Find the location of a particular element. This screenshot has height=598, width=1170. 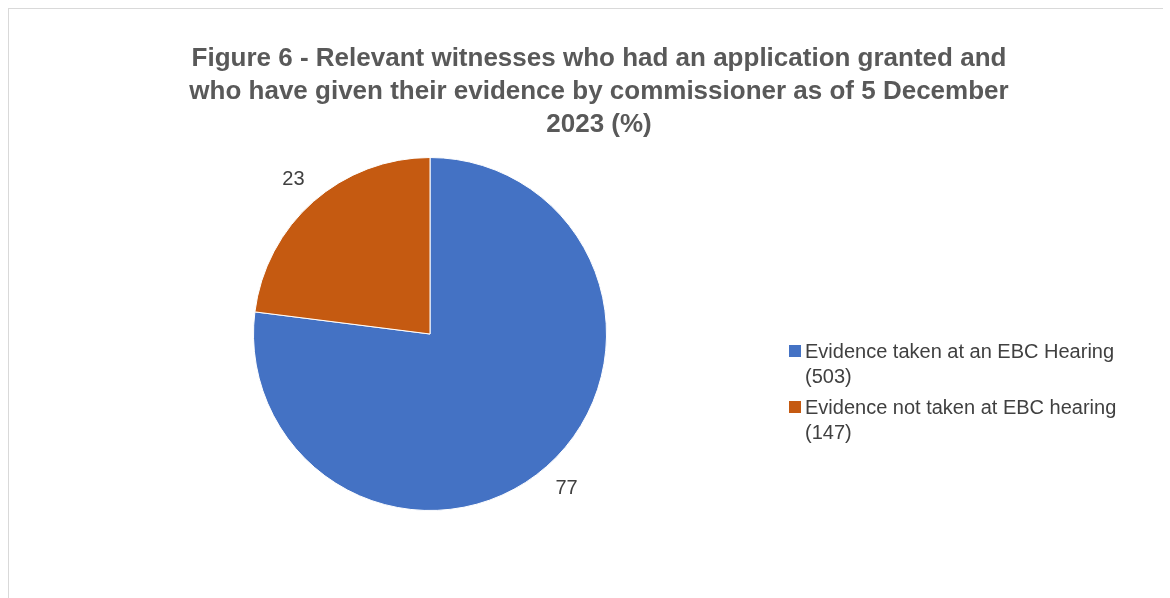

chart-title: Figure 6 - Relevant witnesses who had an application granted and who have given their evidence by commissioner as of 5 December 2023 (%) is located at coordinates (599, 90).